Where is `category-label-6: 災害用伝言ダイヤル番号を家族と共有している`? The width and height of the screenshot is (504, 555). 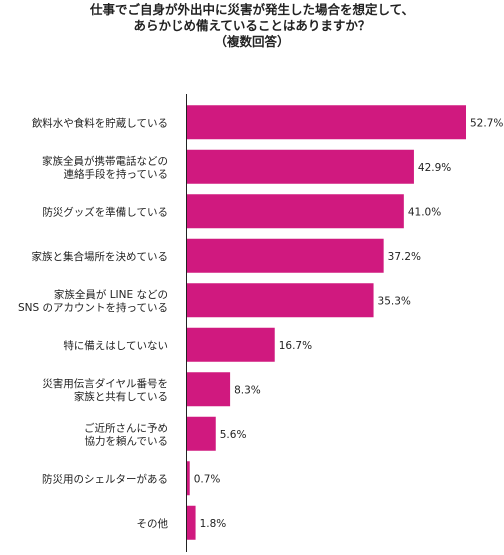
category-label-6: 災害用伝言ダイヤル番号を家族と共有している is located at coordinates (105, 390).